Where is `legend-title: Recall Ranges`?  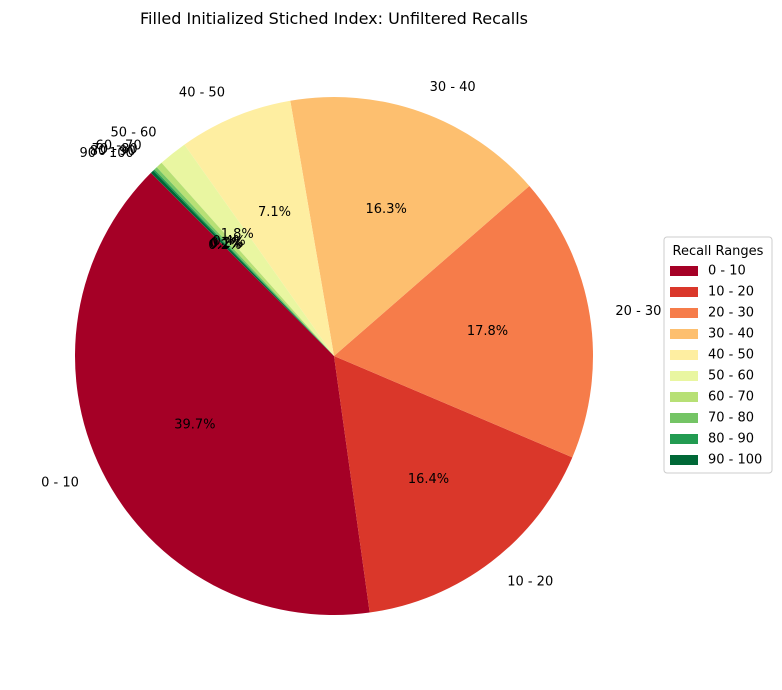
legend-title: Recall Ranges is located at coordinates (718, 251).